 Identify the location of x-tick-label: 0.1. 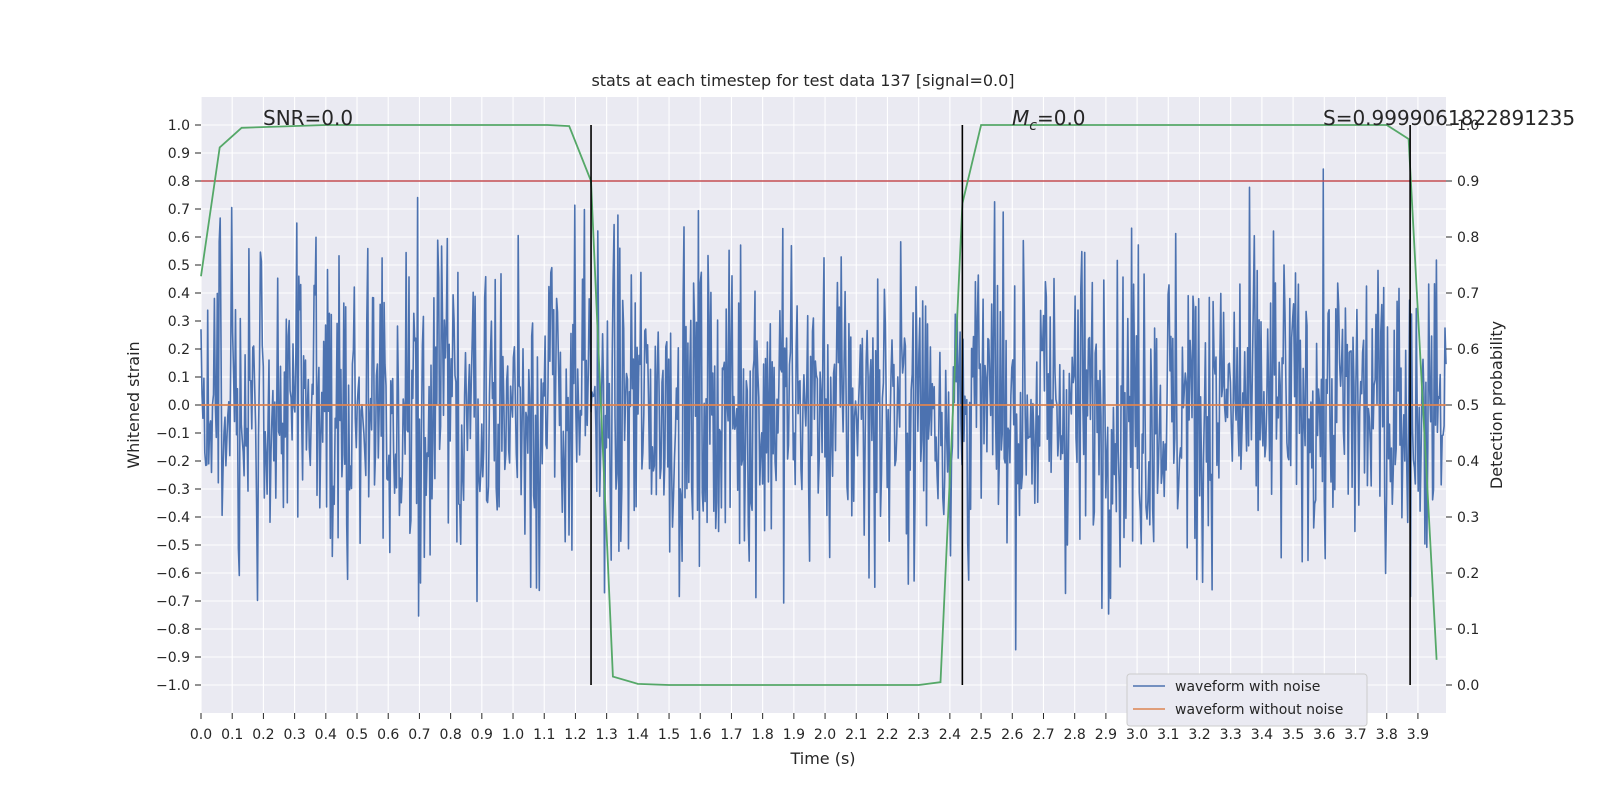
(232, 735).